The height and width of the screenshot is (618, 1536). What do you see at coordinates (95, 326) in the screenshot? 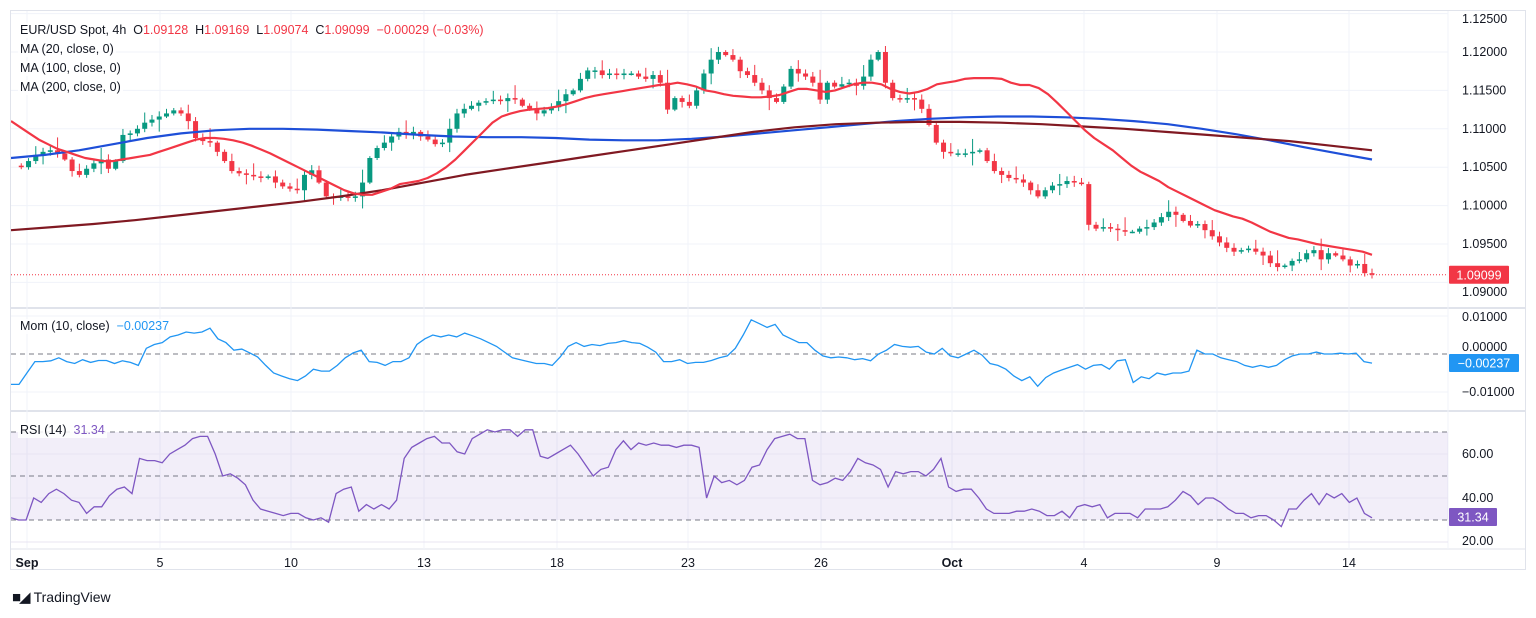
I see `momentum-legend: Mom (10, close) −0.00237` at bounding box center [95, 326].